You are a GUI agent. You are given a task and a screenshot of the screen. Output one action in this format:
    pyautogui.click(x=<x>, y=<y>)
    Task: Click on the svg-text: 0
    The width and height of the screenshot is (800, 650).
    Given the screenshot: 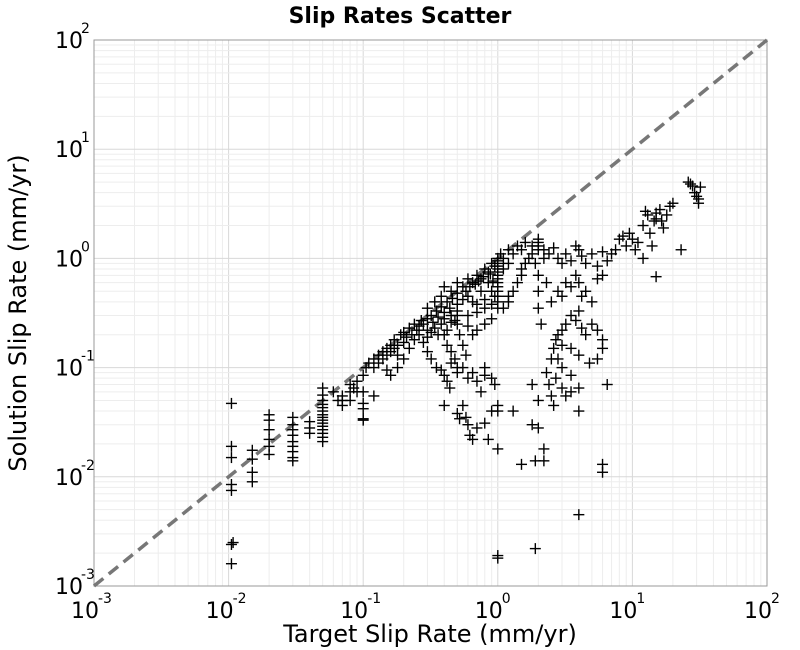 What is the action you would take?
    pyautogui.click(x=85, y=247)
    